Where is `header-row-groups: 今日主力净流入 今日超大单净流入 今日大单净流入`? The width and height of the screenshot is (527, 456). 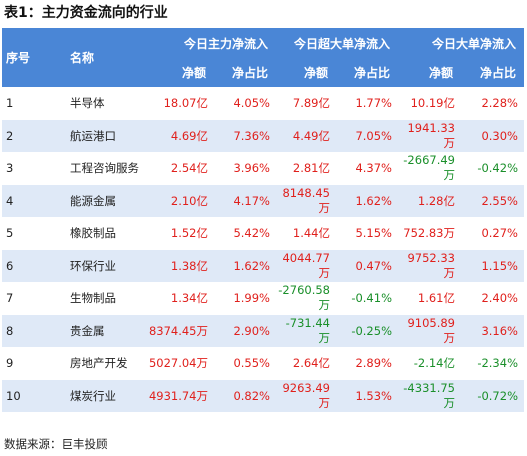 header-row-groups: 今日主力净流入 今日超大单净流入 今日大单净流入 is located at coordinates (263, 43).